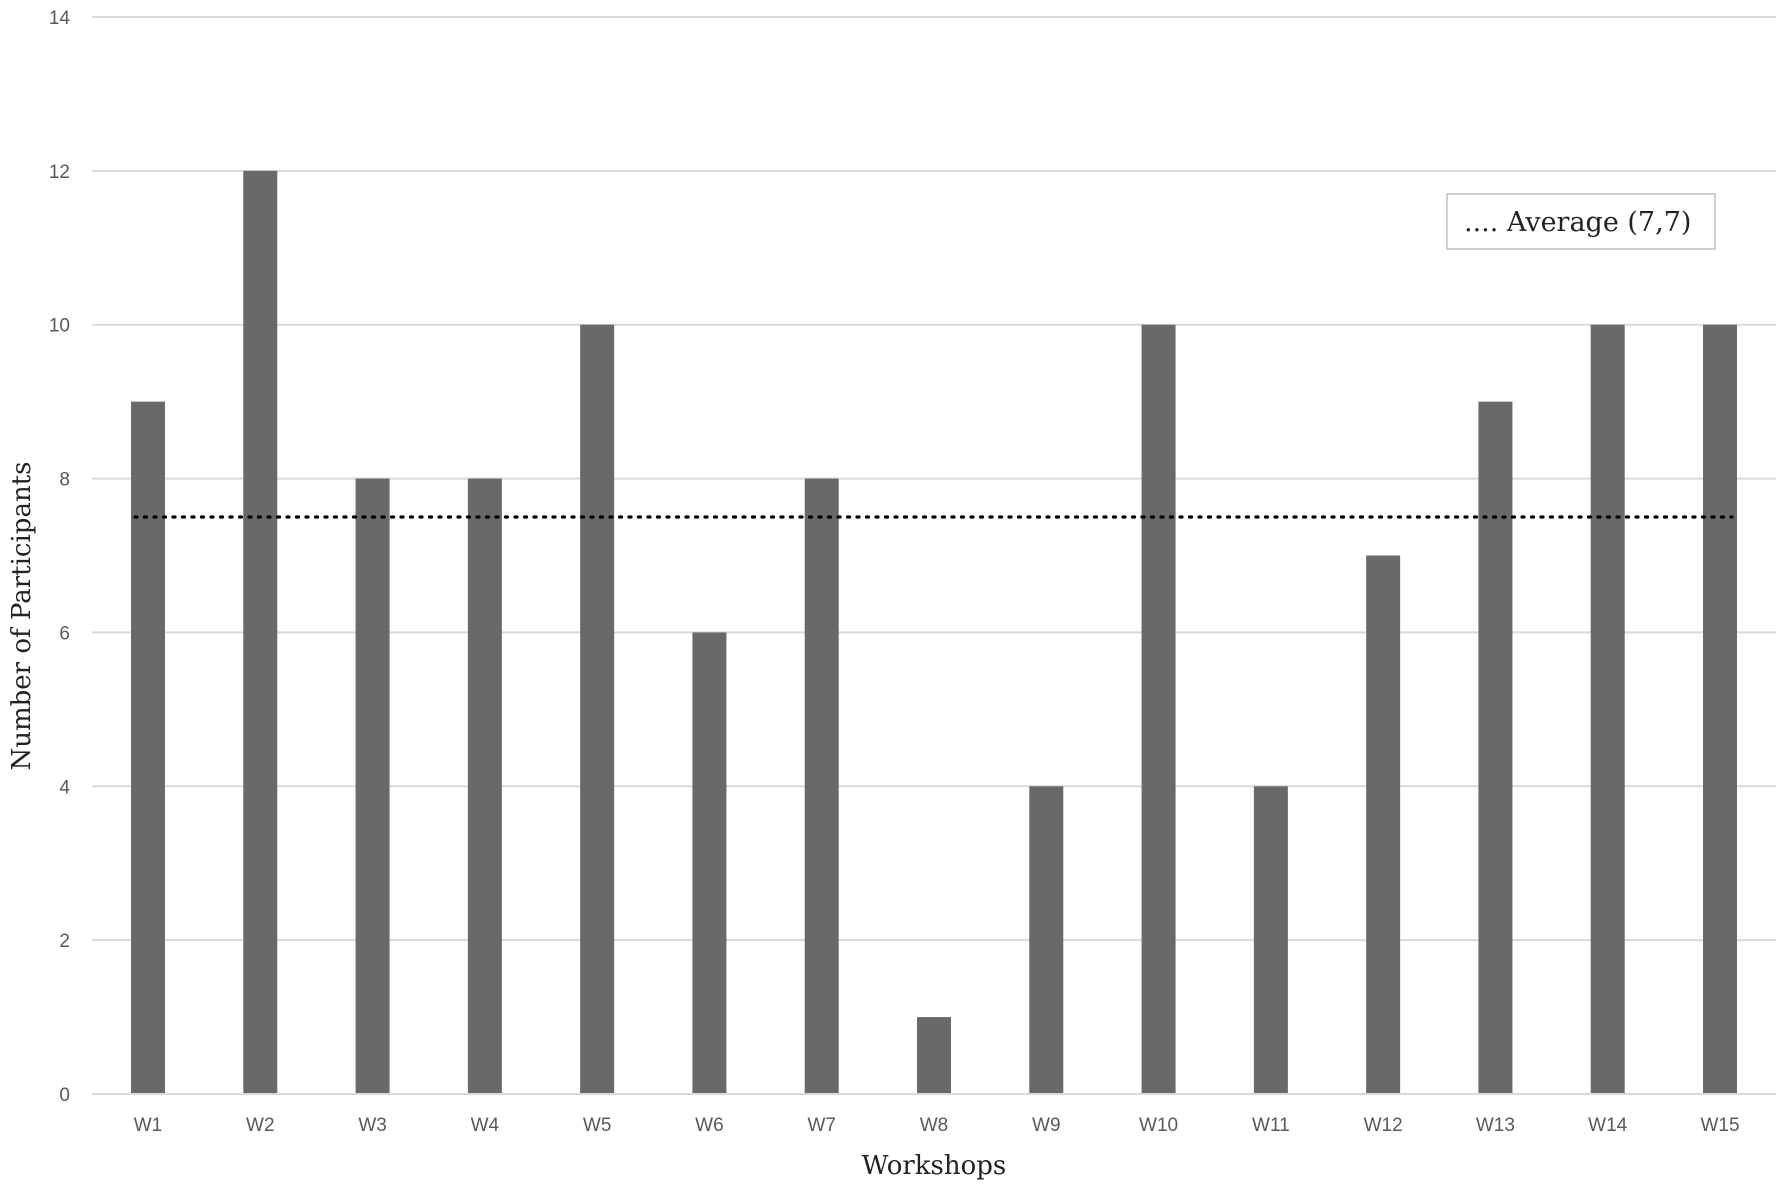 The image size is (1784, 1187). Describe the element at coordinates (64, 480) in the screenshot. I see `y-tick-label: 8` at that location.